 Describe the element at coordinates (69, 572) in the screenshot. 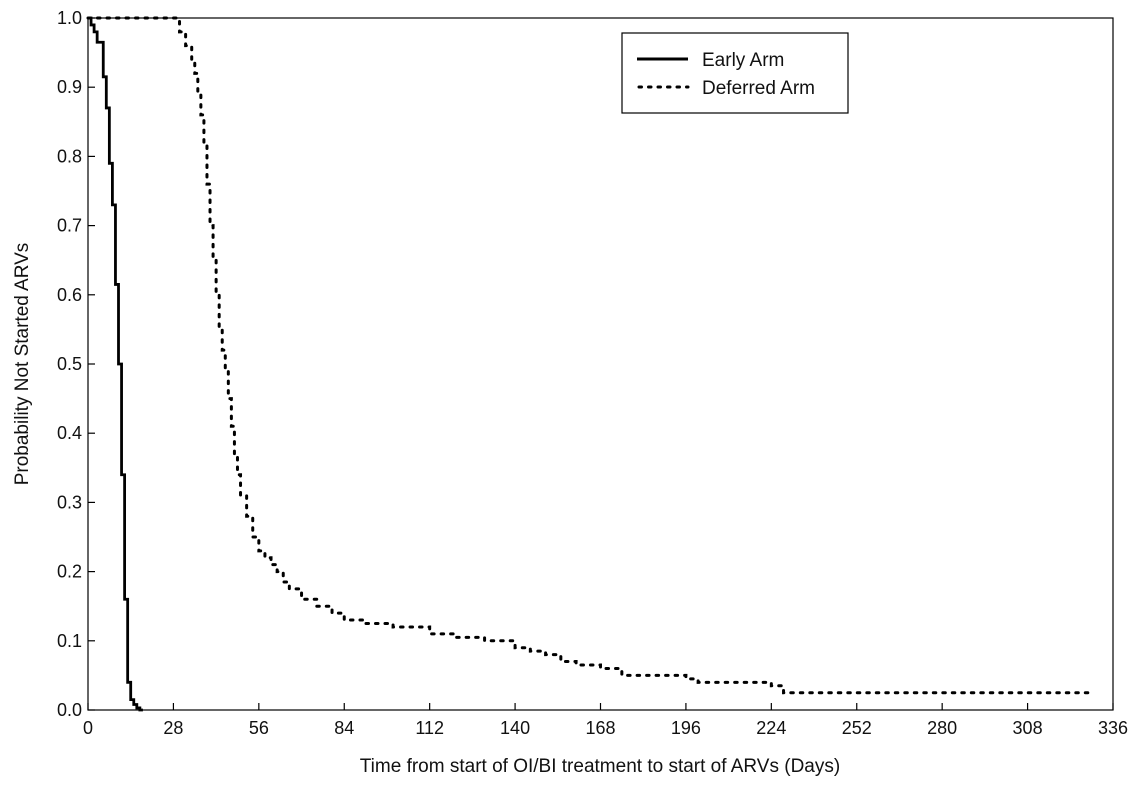

I see `y-tick-label: 0.2` at that location.